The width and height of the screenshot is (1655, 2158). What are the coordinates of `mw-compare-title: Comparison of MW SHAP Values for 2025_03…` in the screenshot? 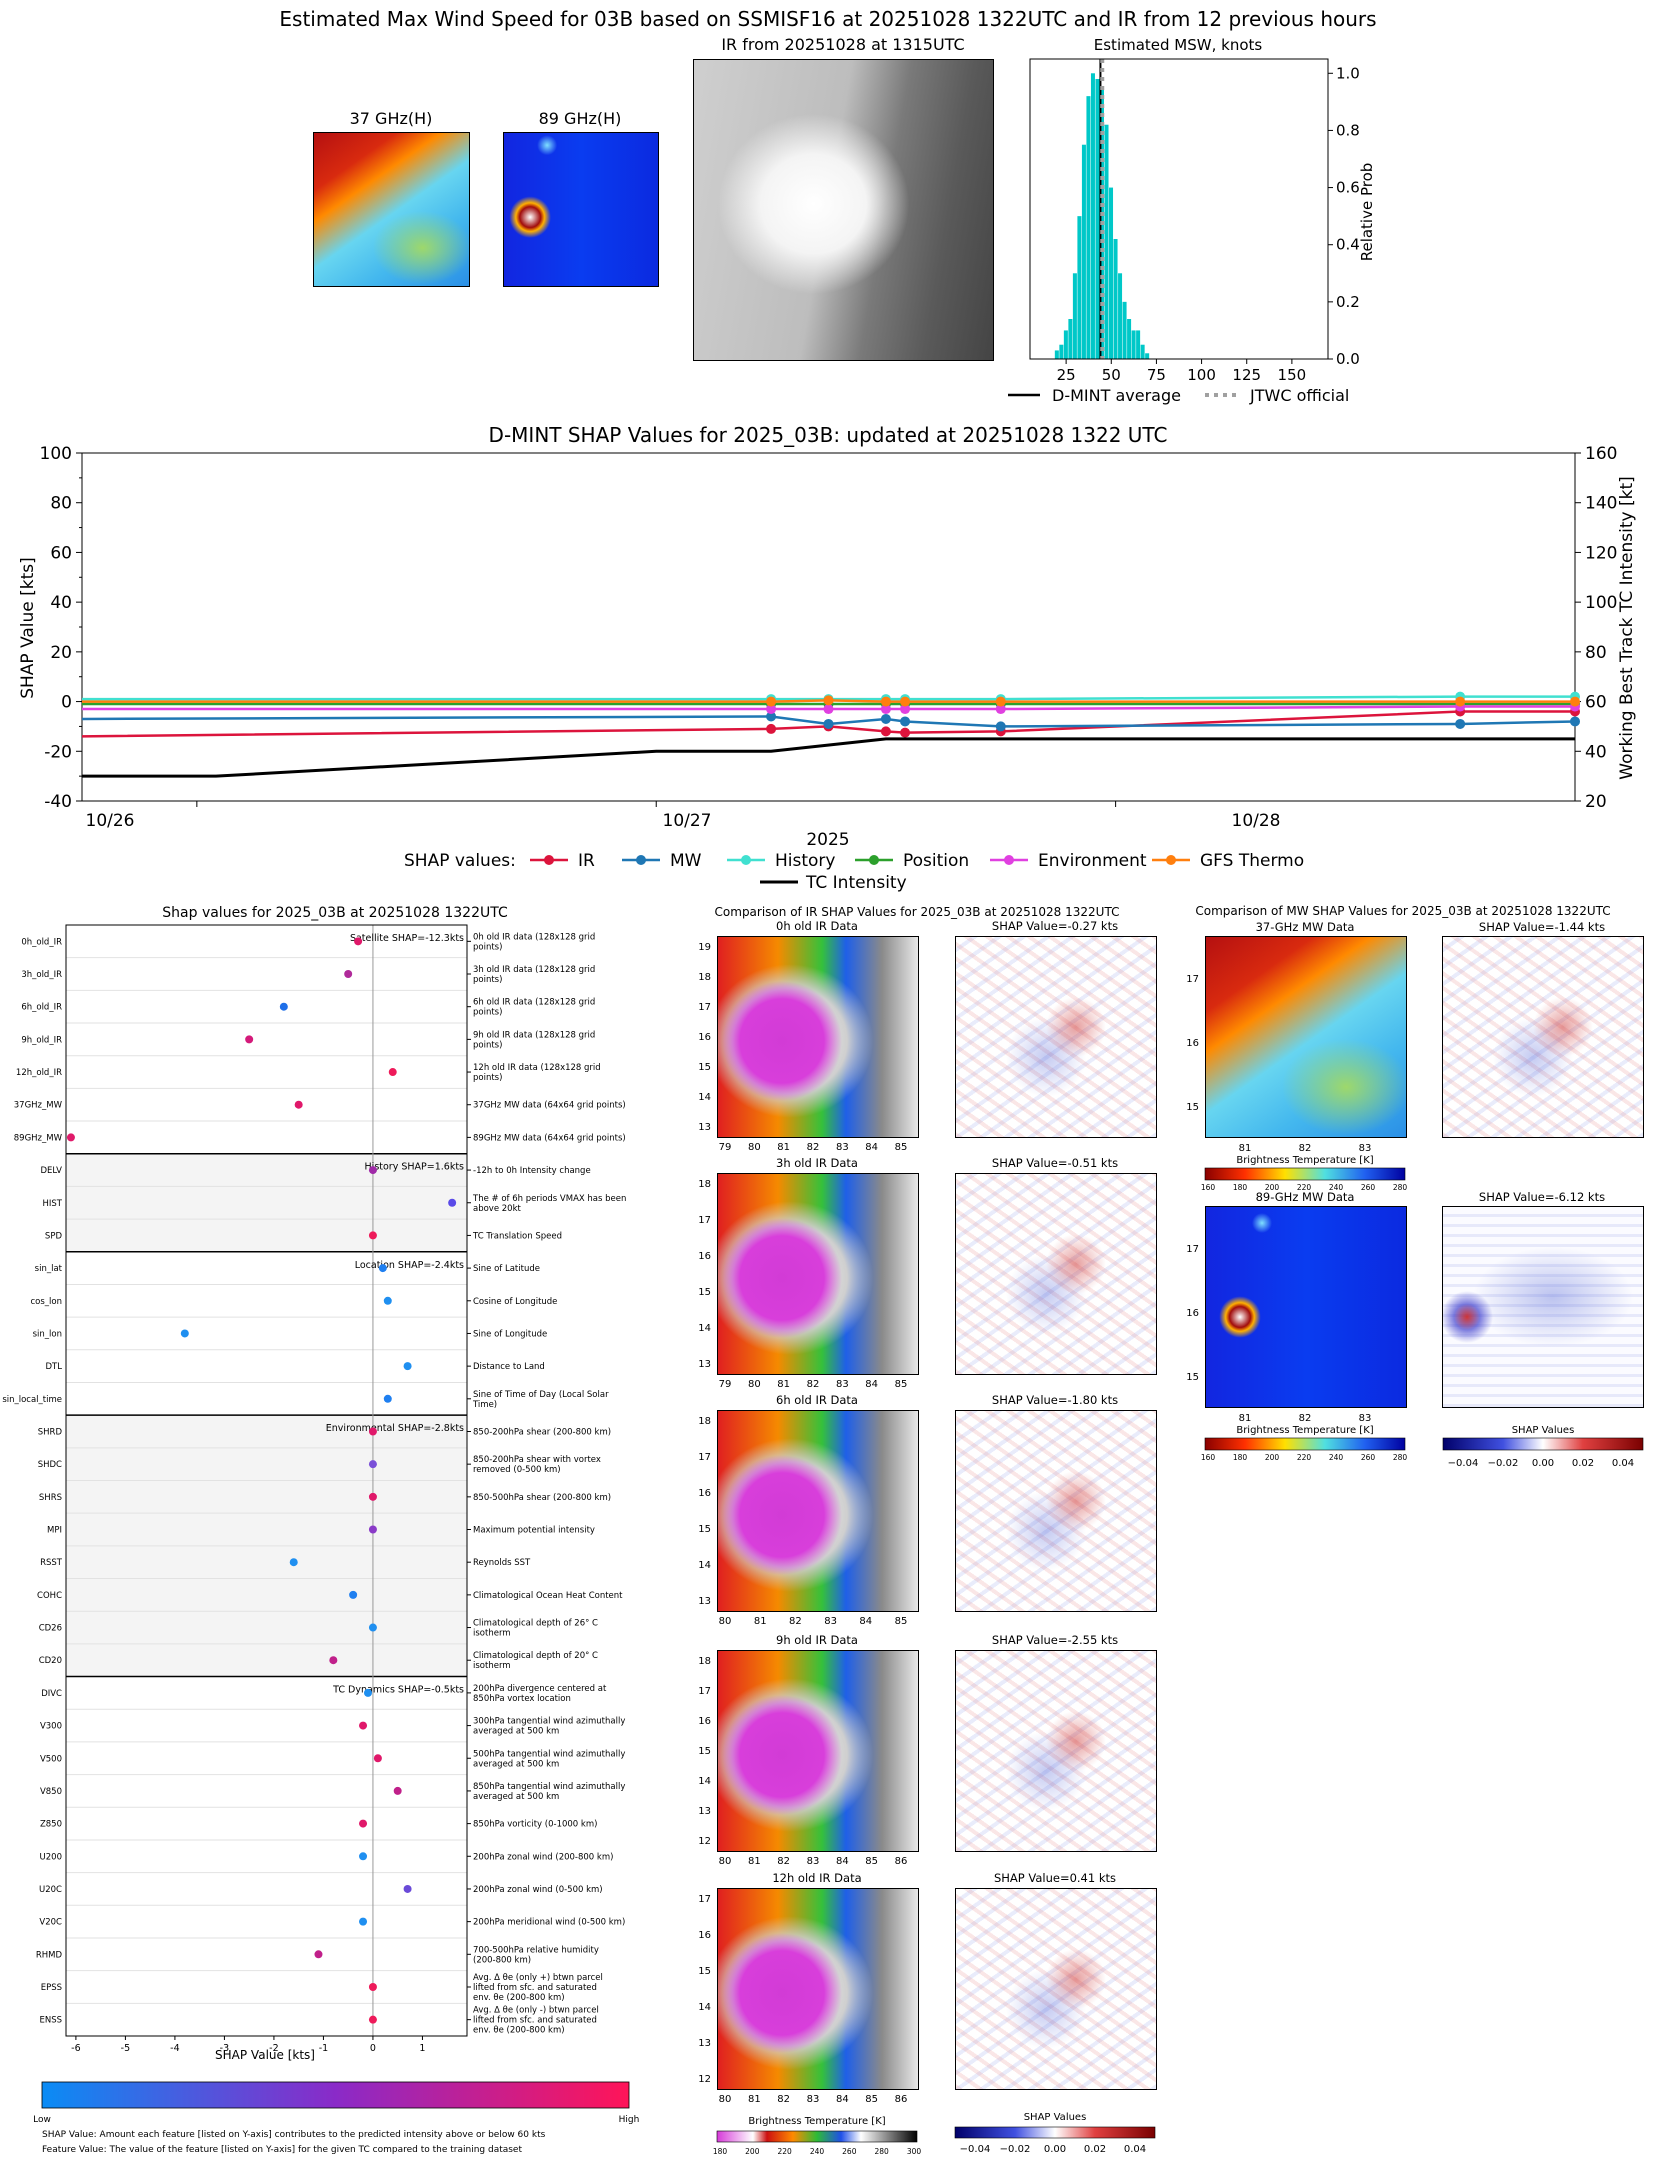 It's located at (1402, 911).